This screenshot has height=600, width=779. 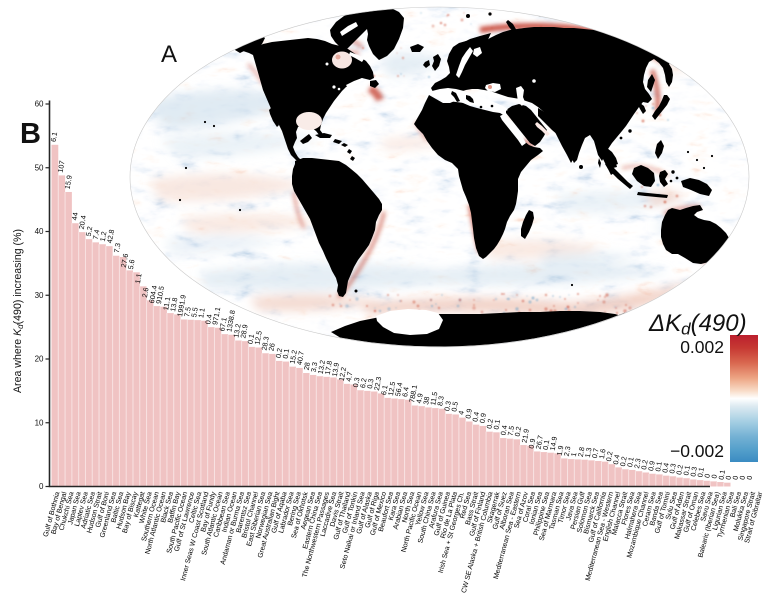 I want to click on svg-text: 6.2, so click(x=363, y=382).